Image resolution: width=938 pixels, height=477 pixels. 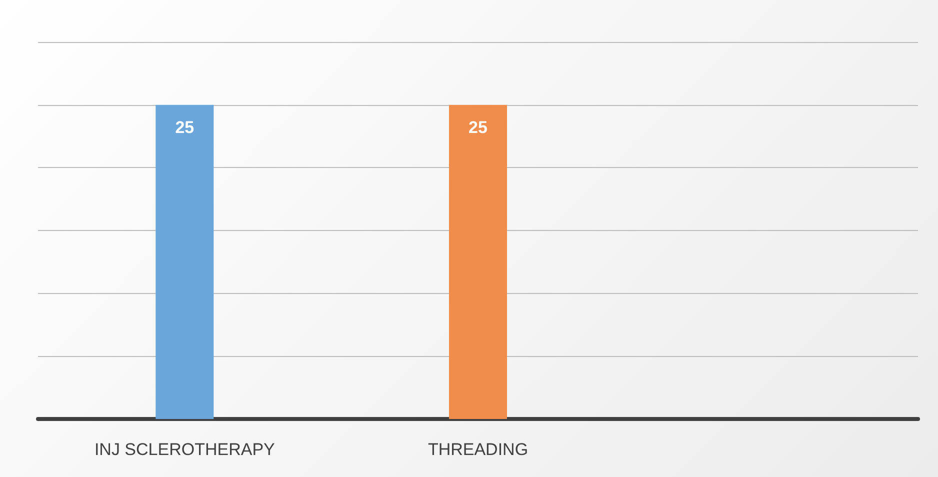 I want to click on x-tick-label: INJ SCLEROTHERAPY, so click(x=184, y=449).